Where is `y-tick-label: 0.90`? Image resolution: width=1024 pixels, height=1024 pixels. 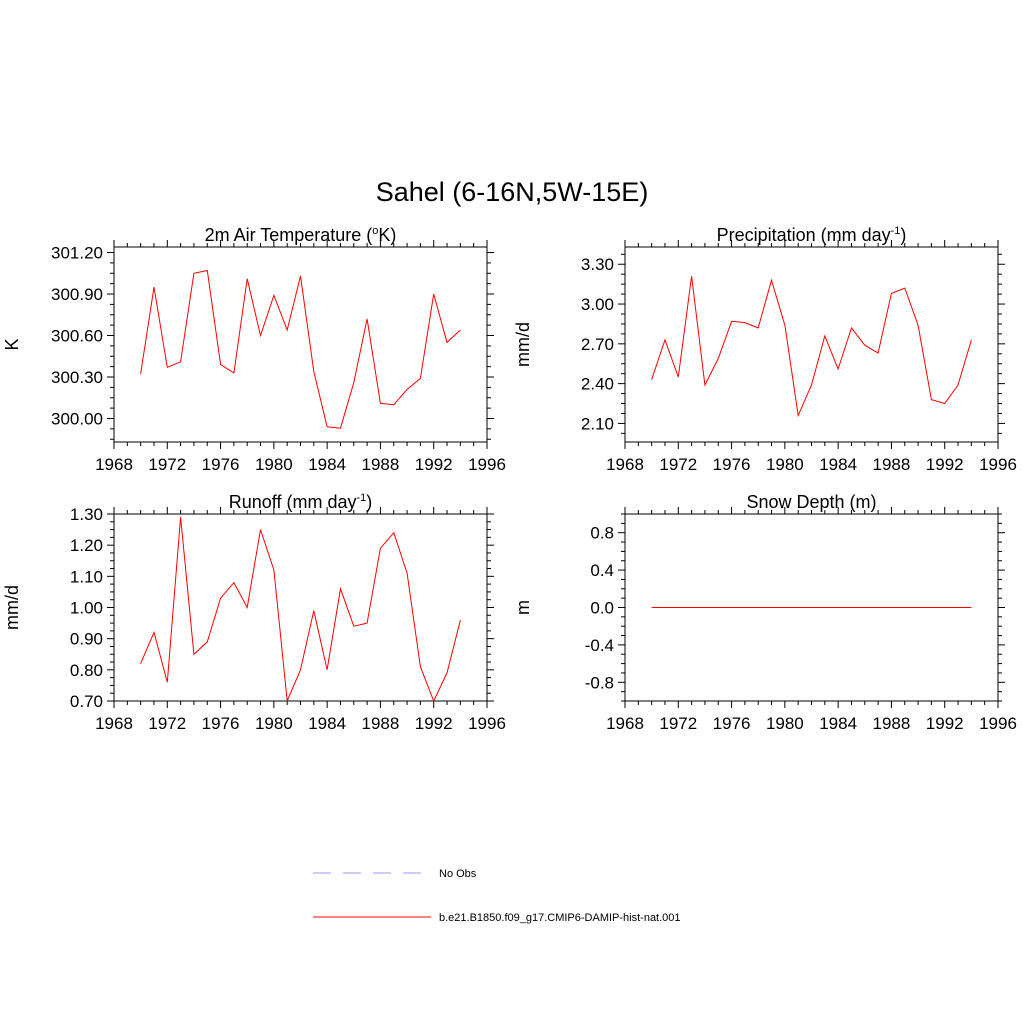
y-tick-label: 0.90 is located at coordinates (86, 639).